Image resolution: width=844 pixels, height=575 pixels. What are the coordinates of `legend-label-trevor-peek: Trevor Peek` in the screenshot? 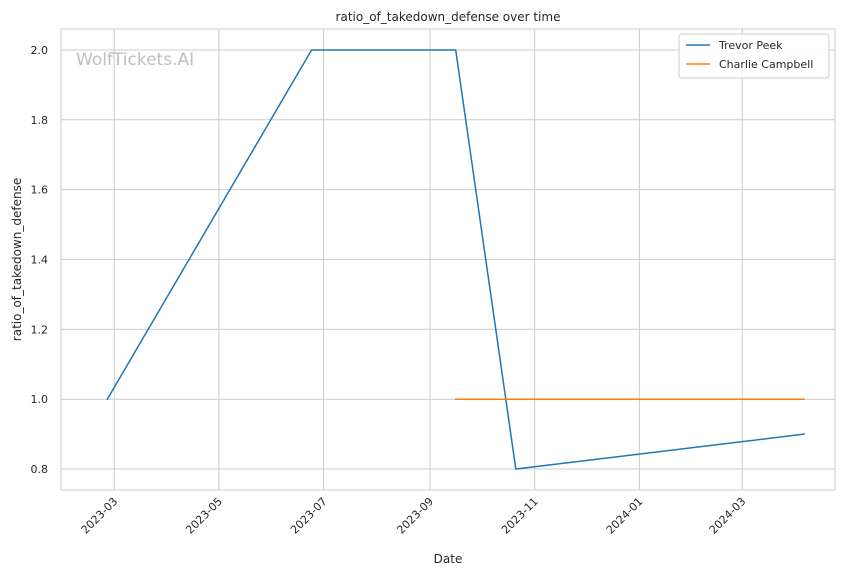 It's located at (750, 45).